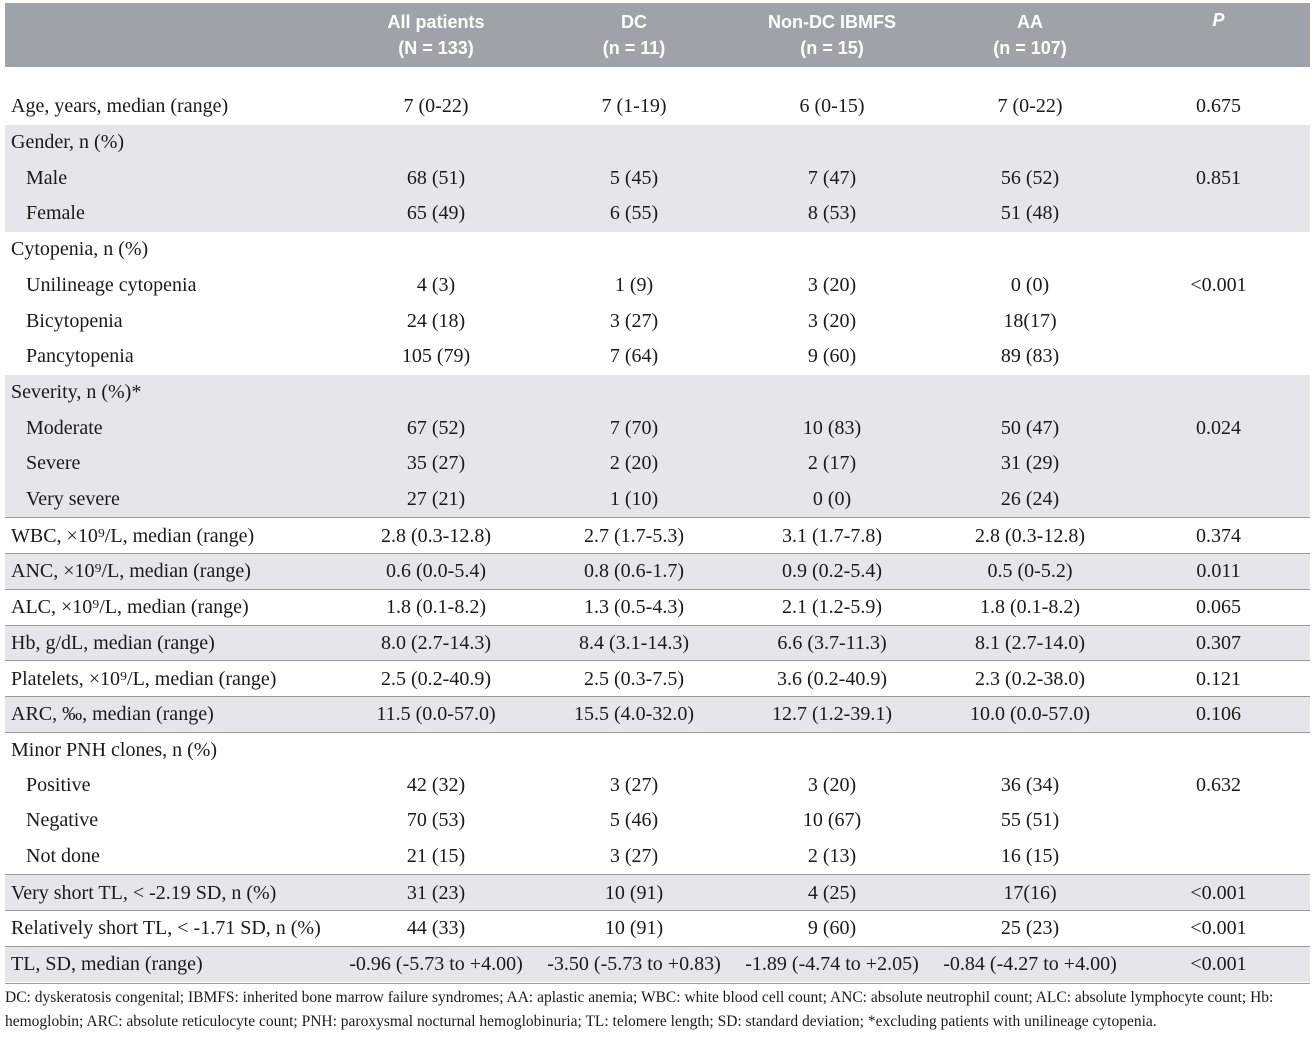 This screenshot has width=1314, height=1061. What do you see at coordinates (1030, 928) in the screenshot?
I see `value-cell: 25 (23)` at bounding box center [1030, 928].